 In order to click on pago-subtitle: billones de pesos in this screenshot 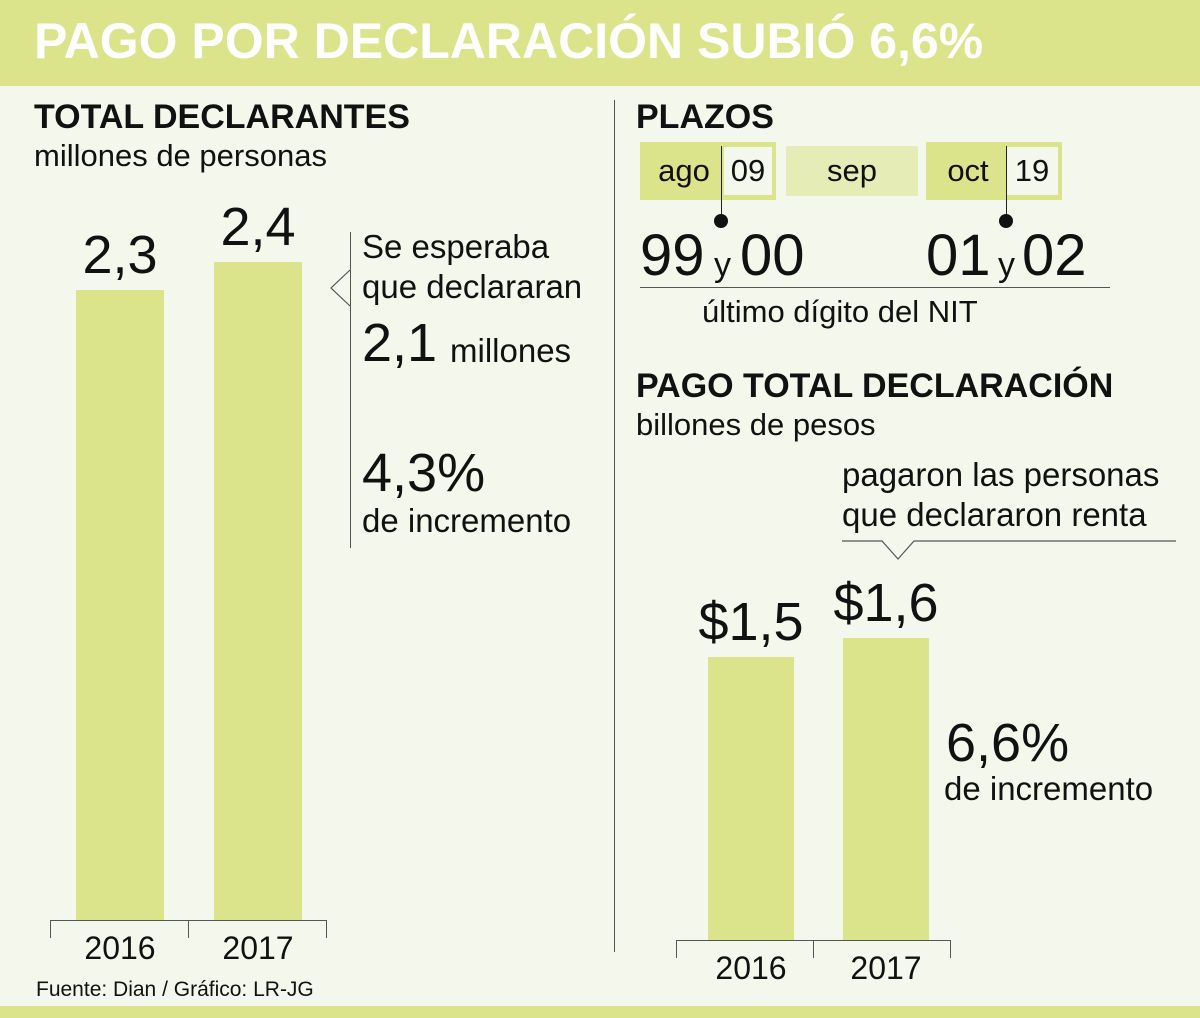, I will do `click(756, 424)`.